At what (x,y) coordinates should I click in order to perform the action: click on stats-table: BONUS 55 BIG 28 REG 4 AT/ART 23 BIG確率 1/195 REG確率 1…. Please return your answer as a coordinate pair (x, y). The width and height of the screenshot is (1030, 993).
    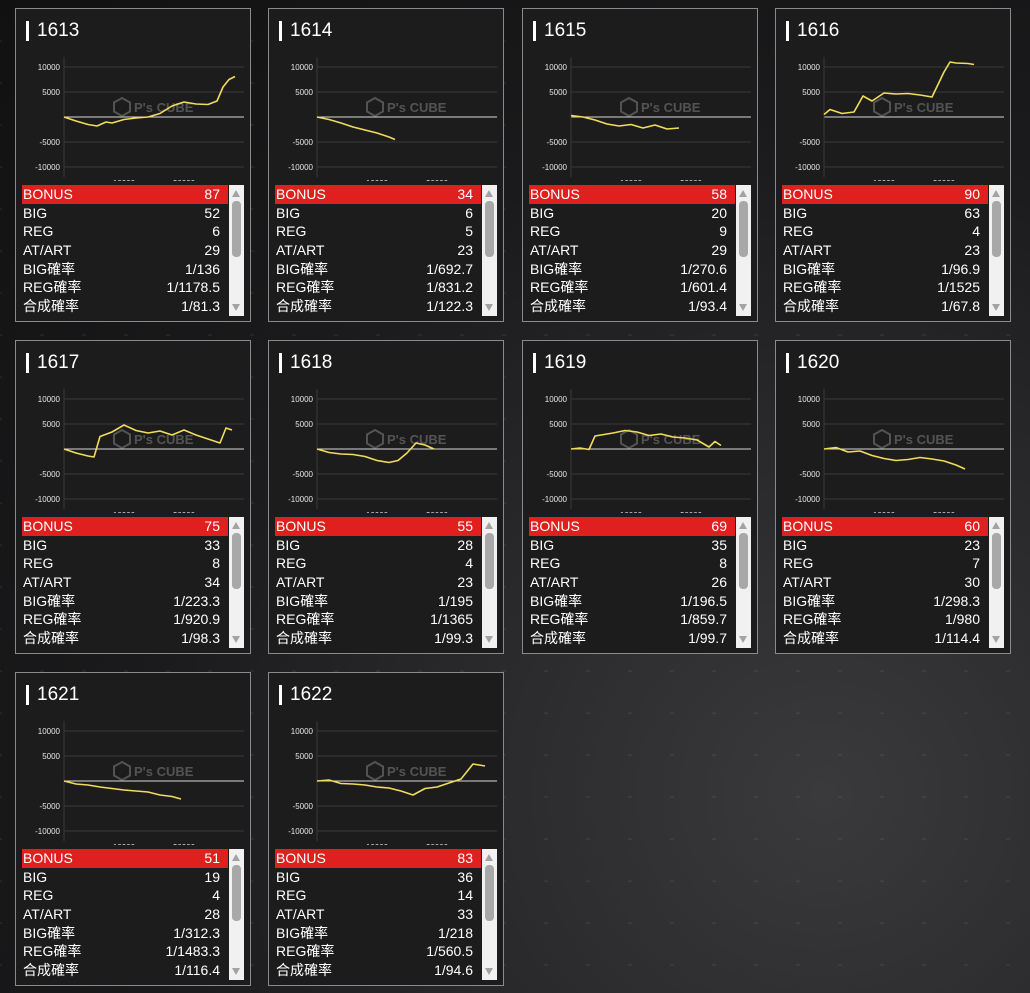
    Looking at the image, I should click on (386, 582).